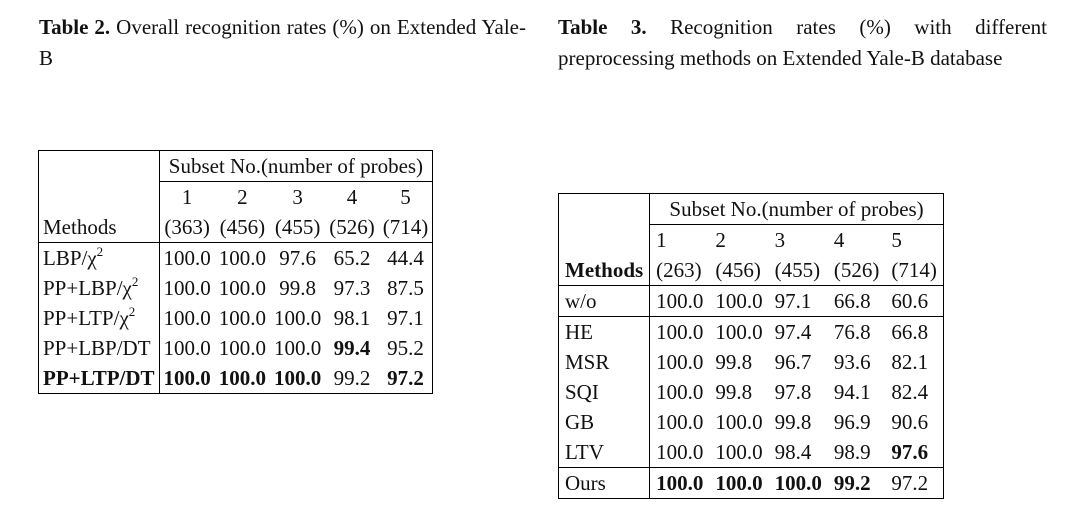 Image resolution: width=1083 pixels, height=505 pixels. I want to click on table3-probe-count: (263), so click(679, 270).